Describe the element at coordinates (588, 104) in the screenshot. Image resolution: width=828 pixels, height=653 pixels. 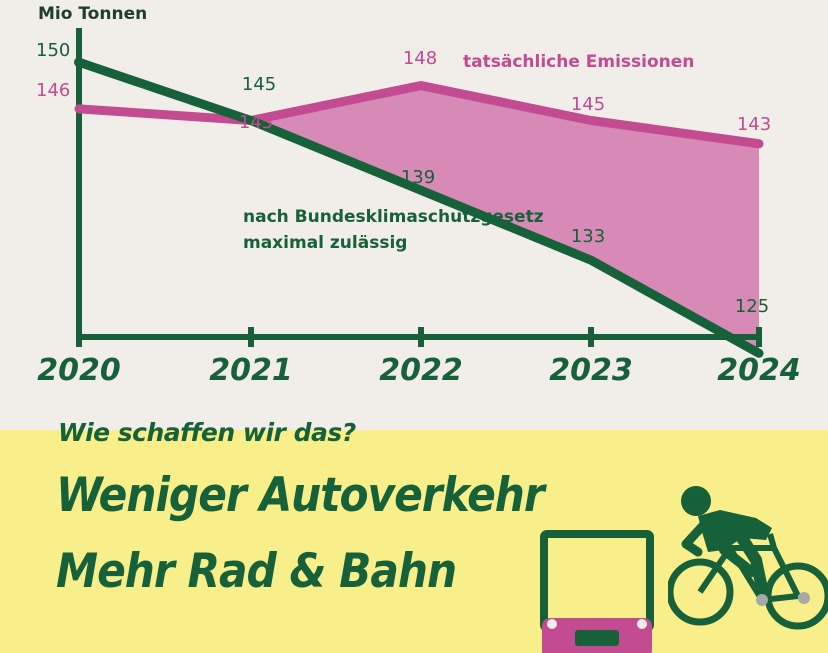
I see `data-label-actual-2023: 145` at that location.